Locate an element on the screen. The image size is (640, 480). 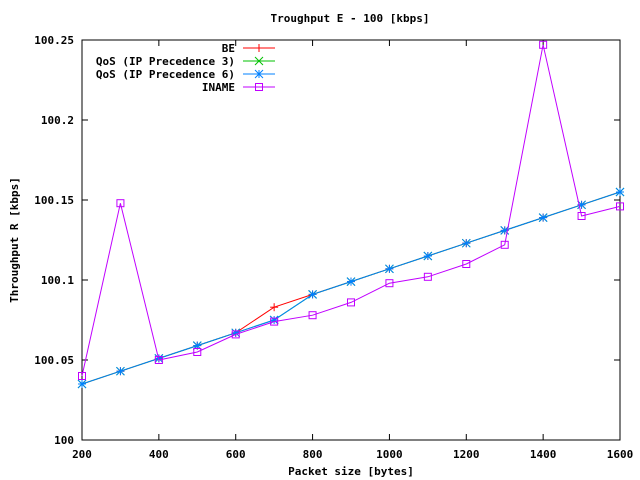
x-tick-label: 1000 is located at coordinates (389, 454).